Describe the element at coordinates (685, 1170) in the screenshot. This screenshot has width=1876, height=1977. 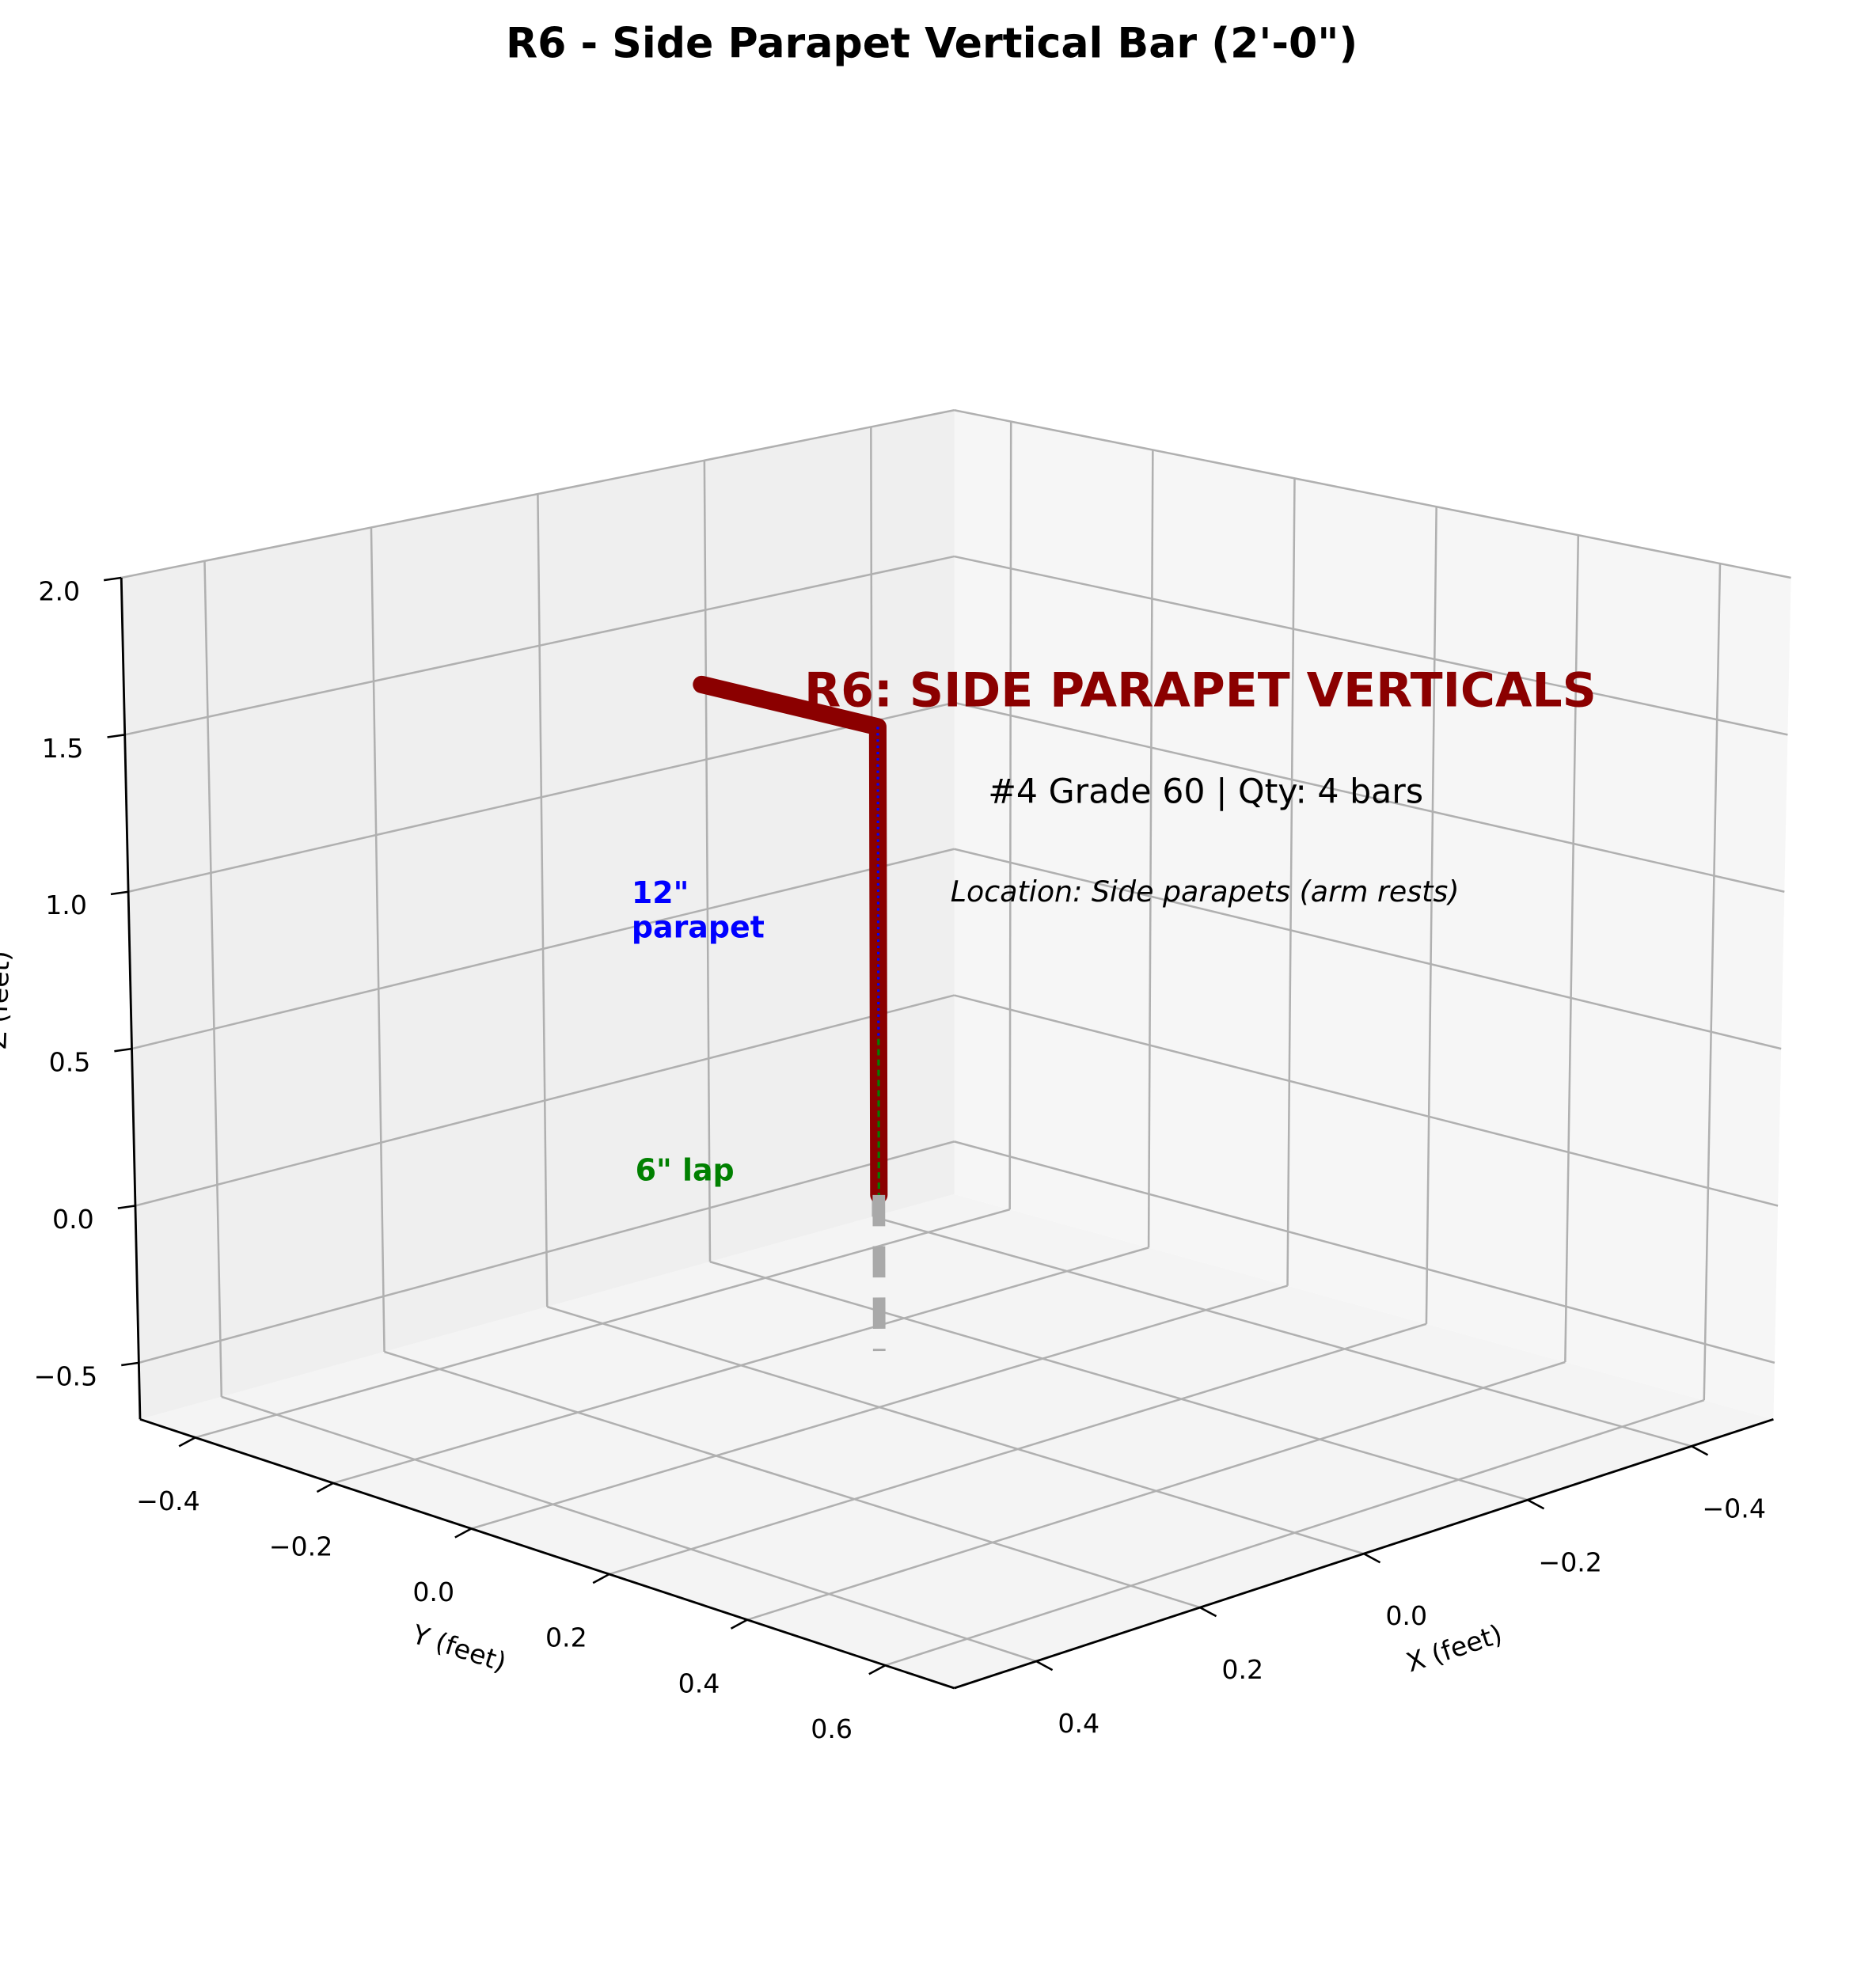
I see `annotation: 6" lap` at that location.